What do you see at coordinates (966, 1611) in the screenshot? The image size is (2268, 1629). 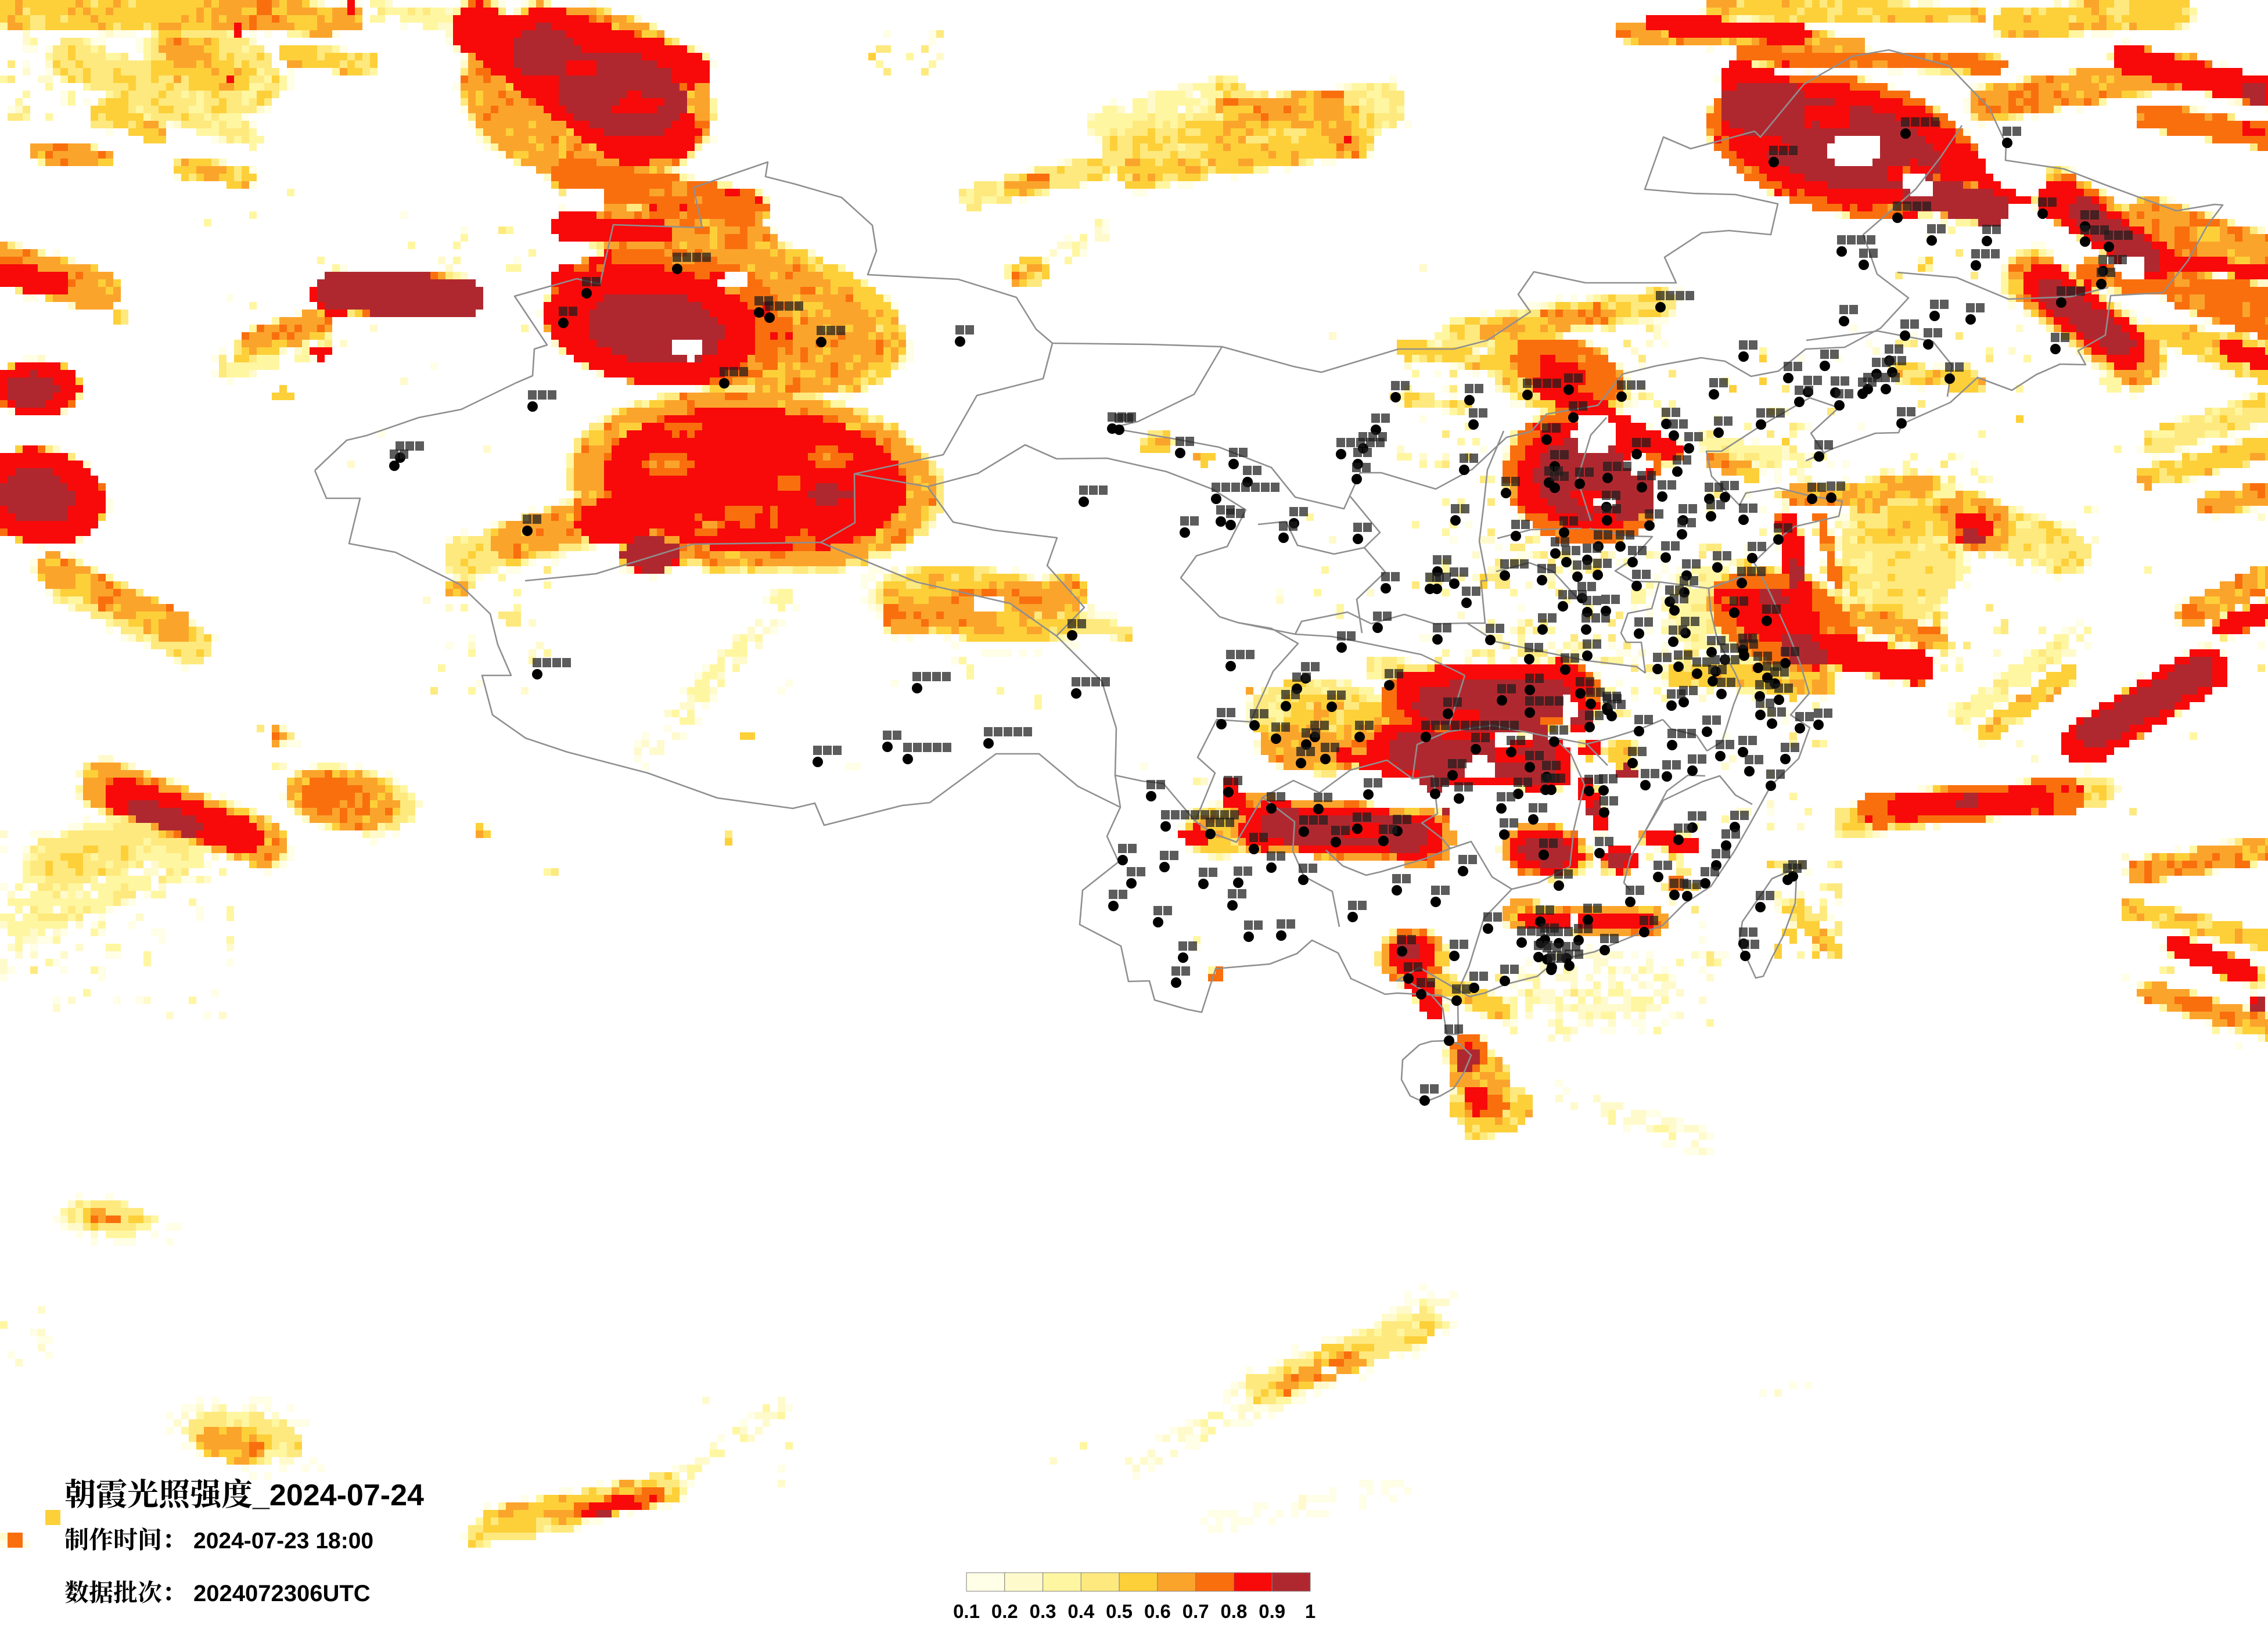 I see `svg-text: 0.1` at bounding box center [966, 1611].